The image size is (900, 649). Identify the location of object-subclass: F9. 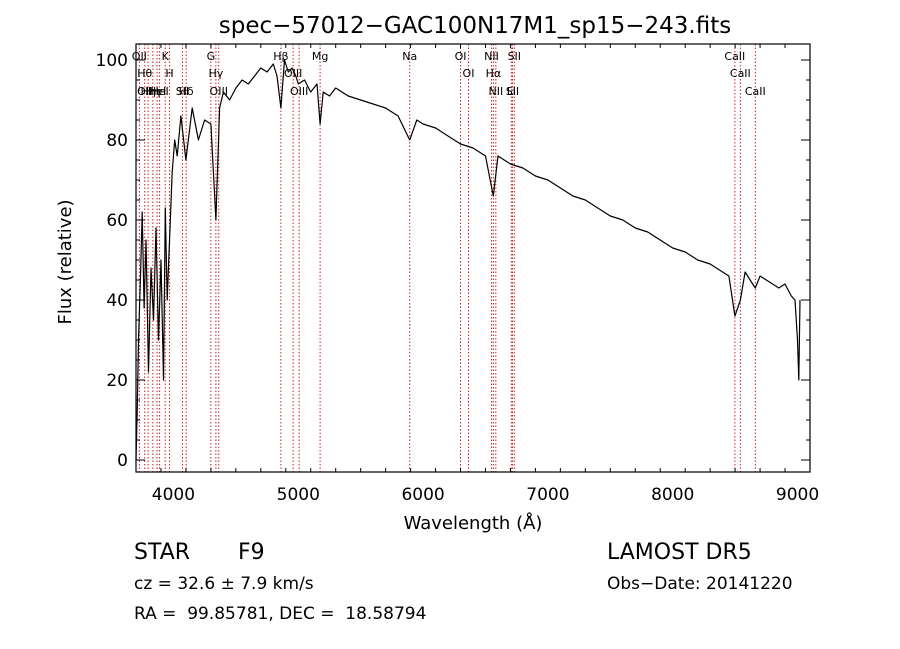
(251, 552).